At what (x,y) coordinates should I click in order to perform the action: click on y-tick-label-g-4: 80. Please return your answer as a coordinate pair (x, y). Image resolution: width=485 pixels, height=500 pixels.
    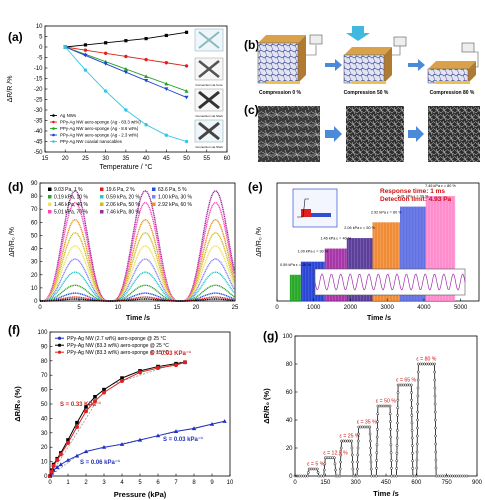
    Looking at the image, I should click on (289, 365).